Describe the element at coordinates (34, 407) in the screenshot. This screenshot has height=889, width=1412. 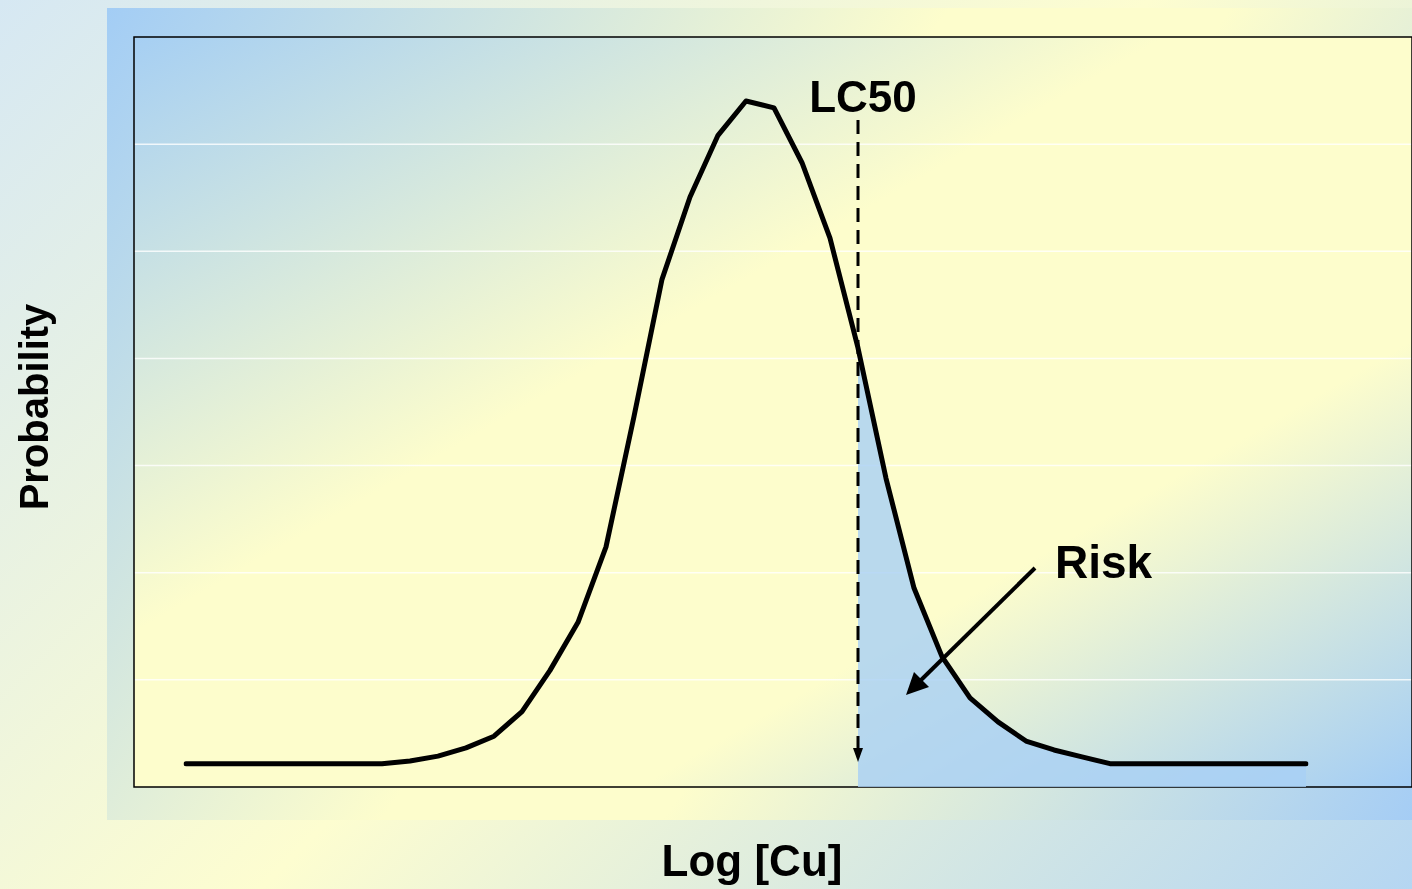
I see `y-axis-title: Probability` at that location.